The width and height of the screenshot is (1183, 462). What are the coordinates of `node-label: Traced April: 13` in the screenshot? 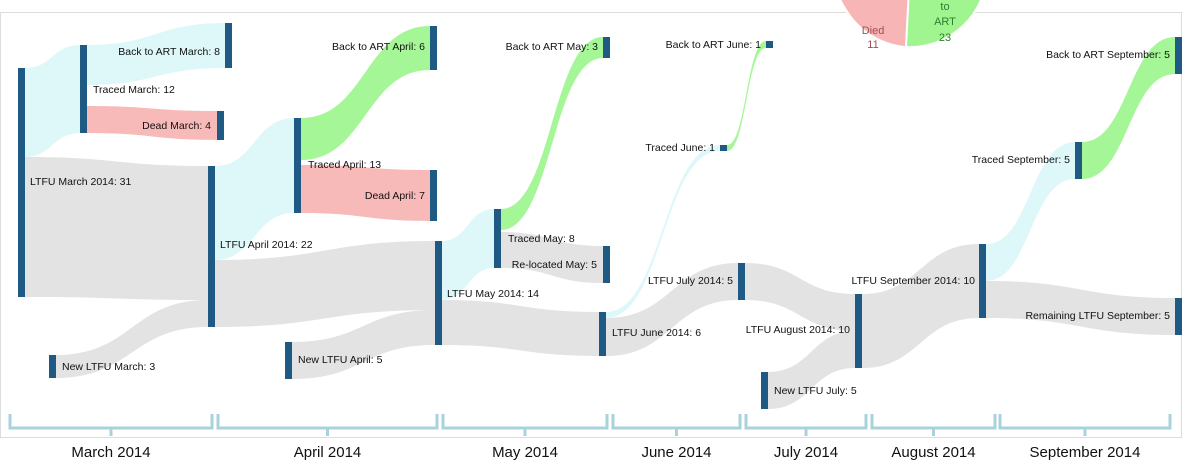 It's located at (344, 165).